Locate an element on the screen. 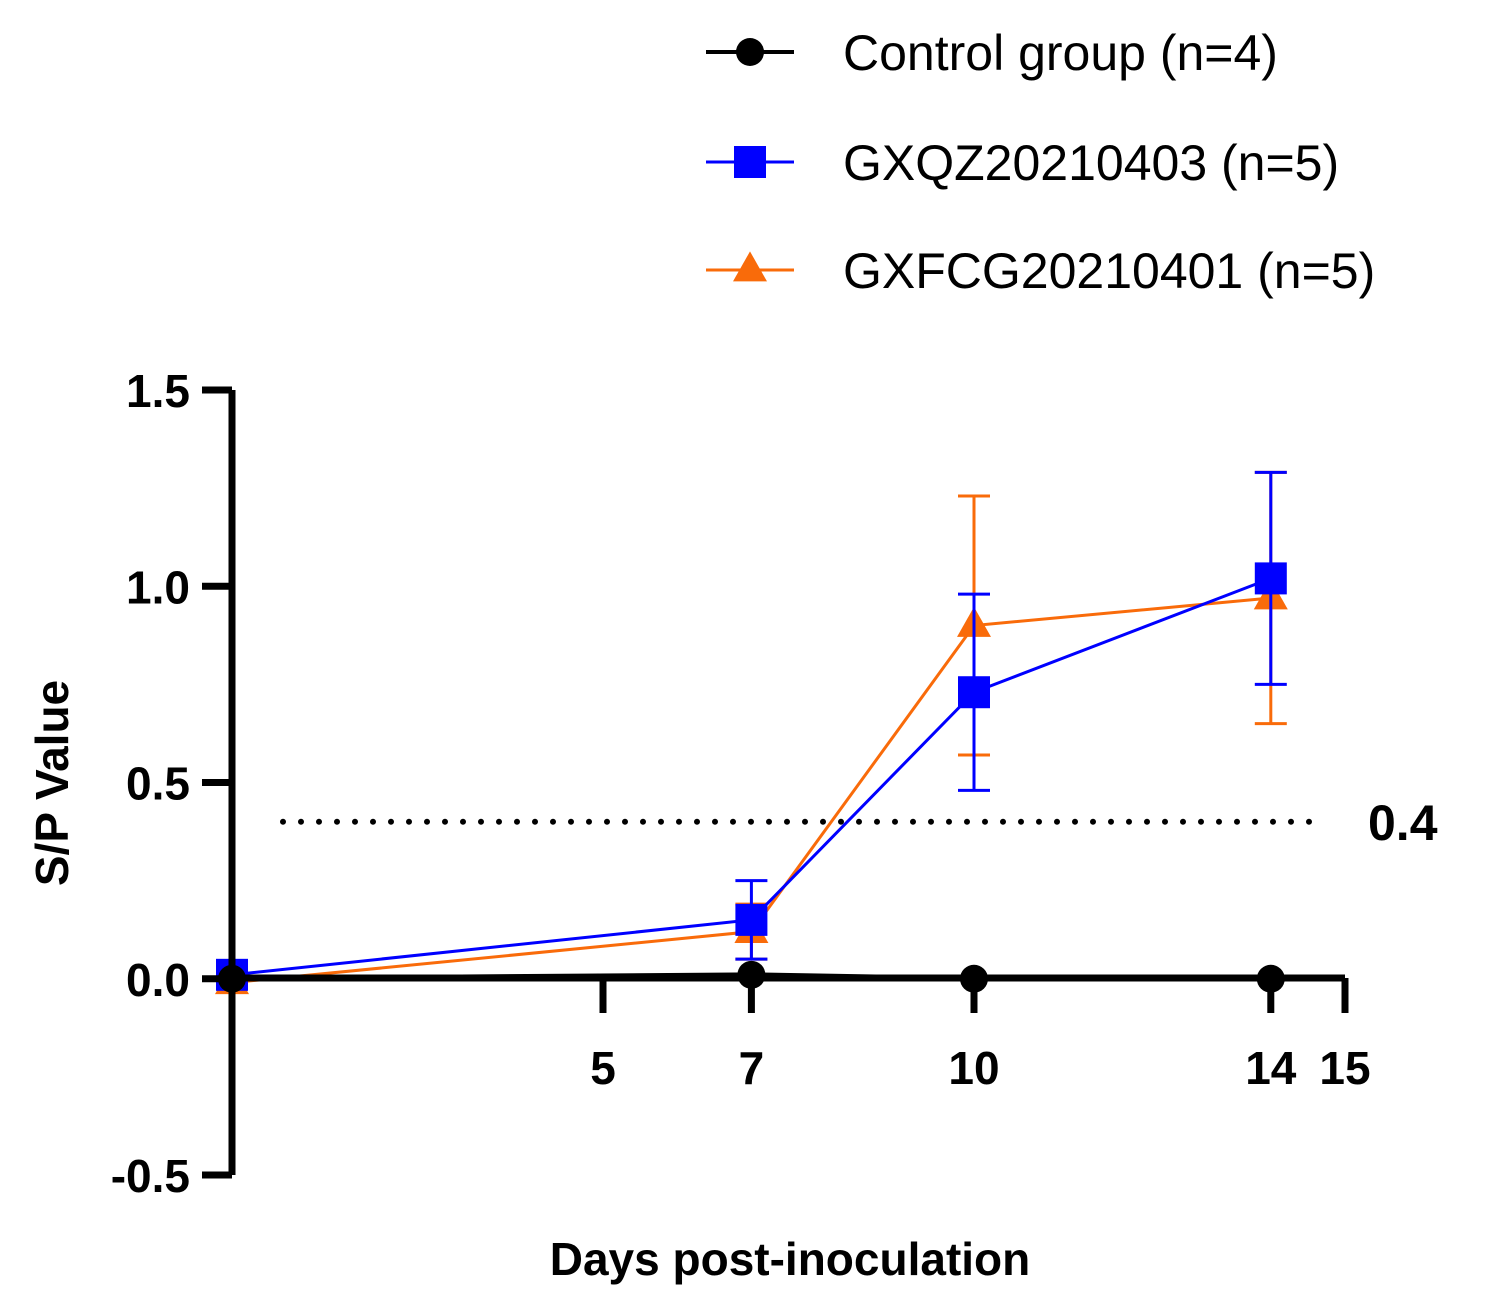 The height and width of the screenshot is (1304, 1492). x-tick-label: 10 is located at coordinates (973, 1068).